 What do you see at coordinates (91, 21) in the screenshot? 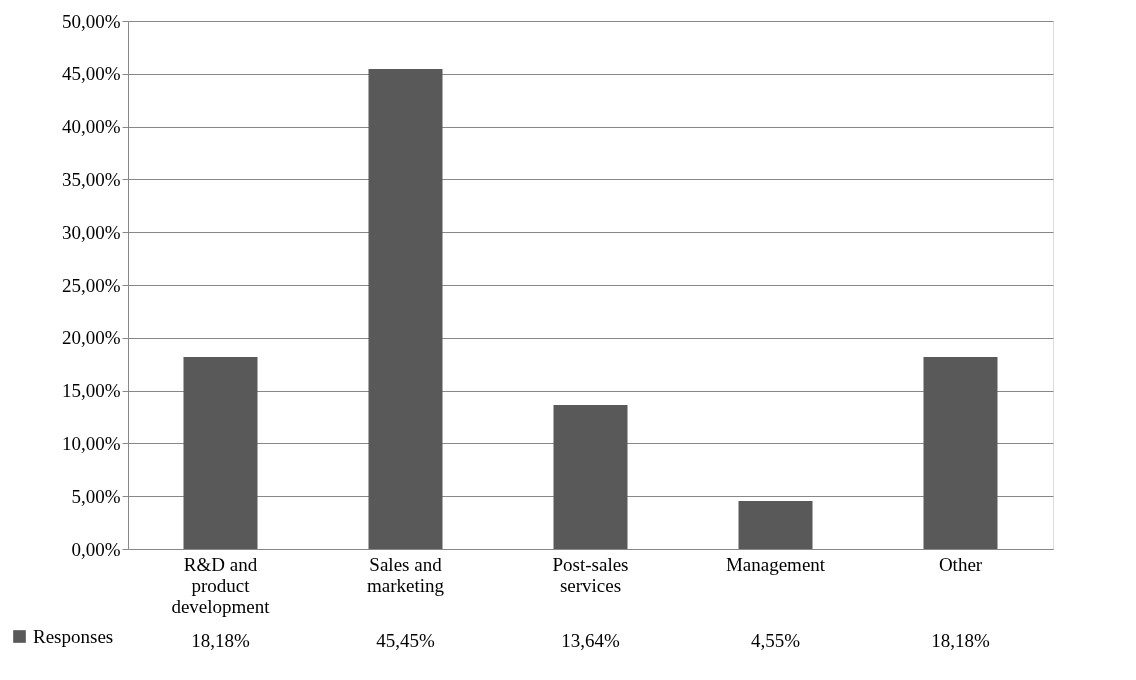
I see `y-tick-label: 50,00%` at bounding box center [91, 21].